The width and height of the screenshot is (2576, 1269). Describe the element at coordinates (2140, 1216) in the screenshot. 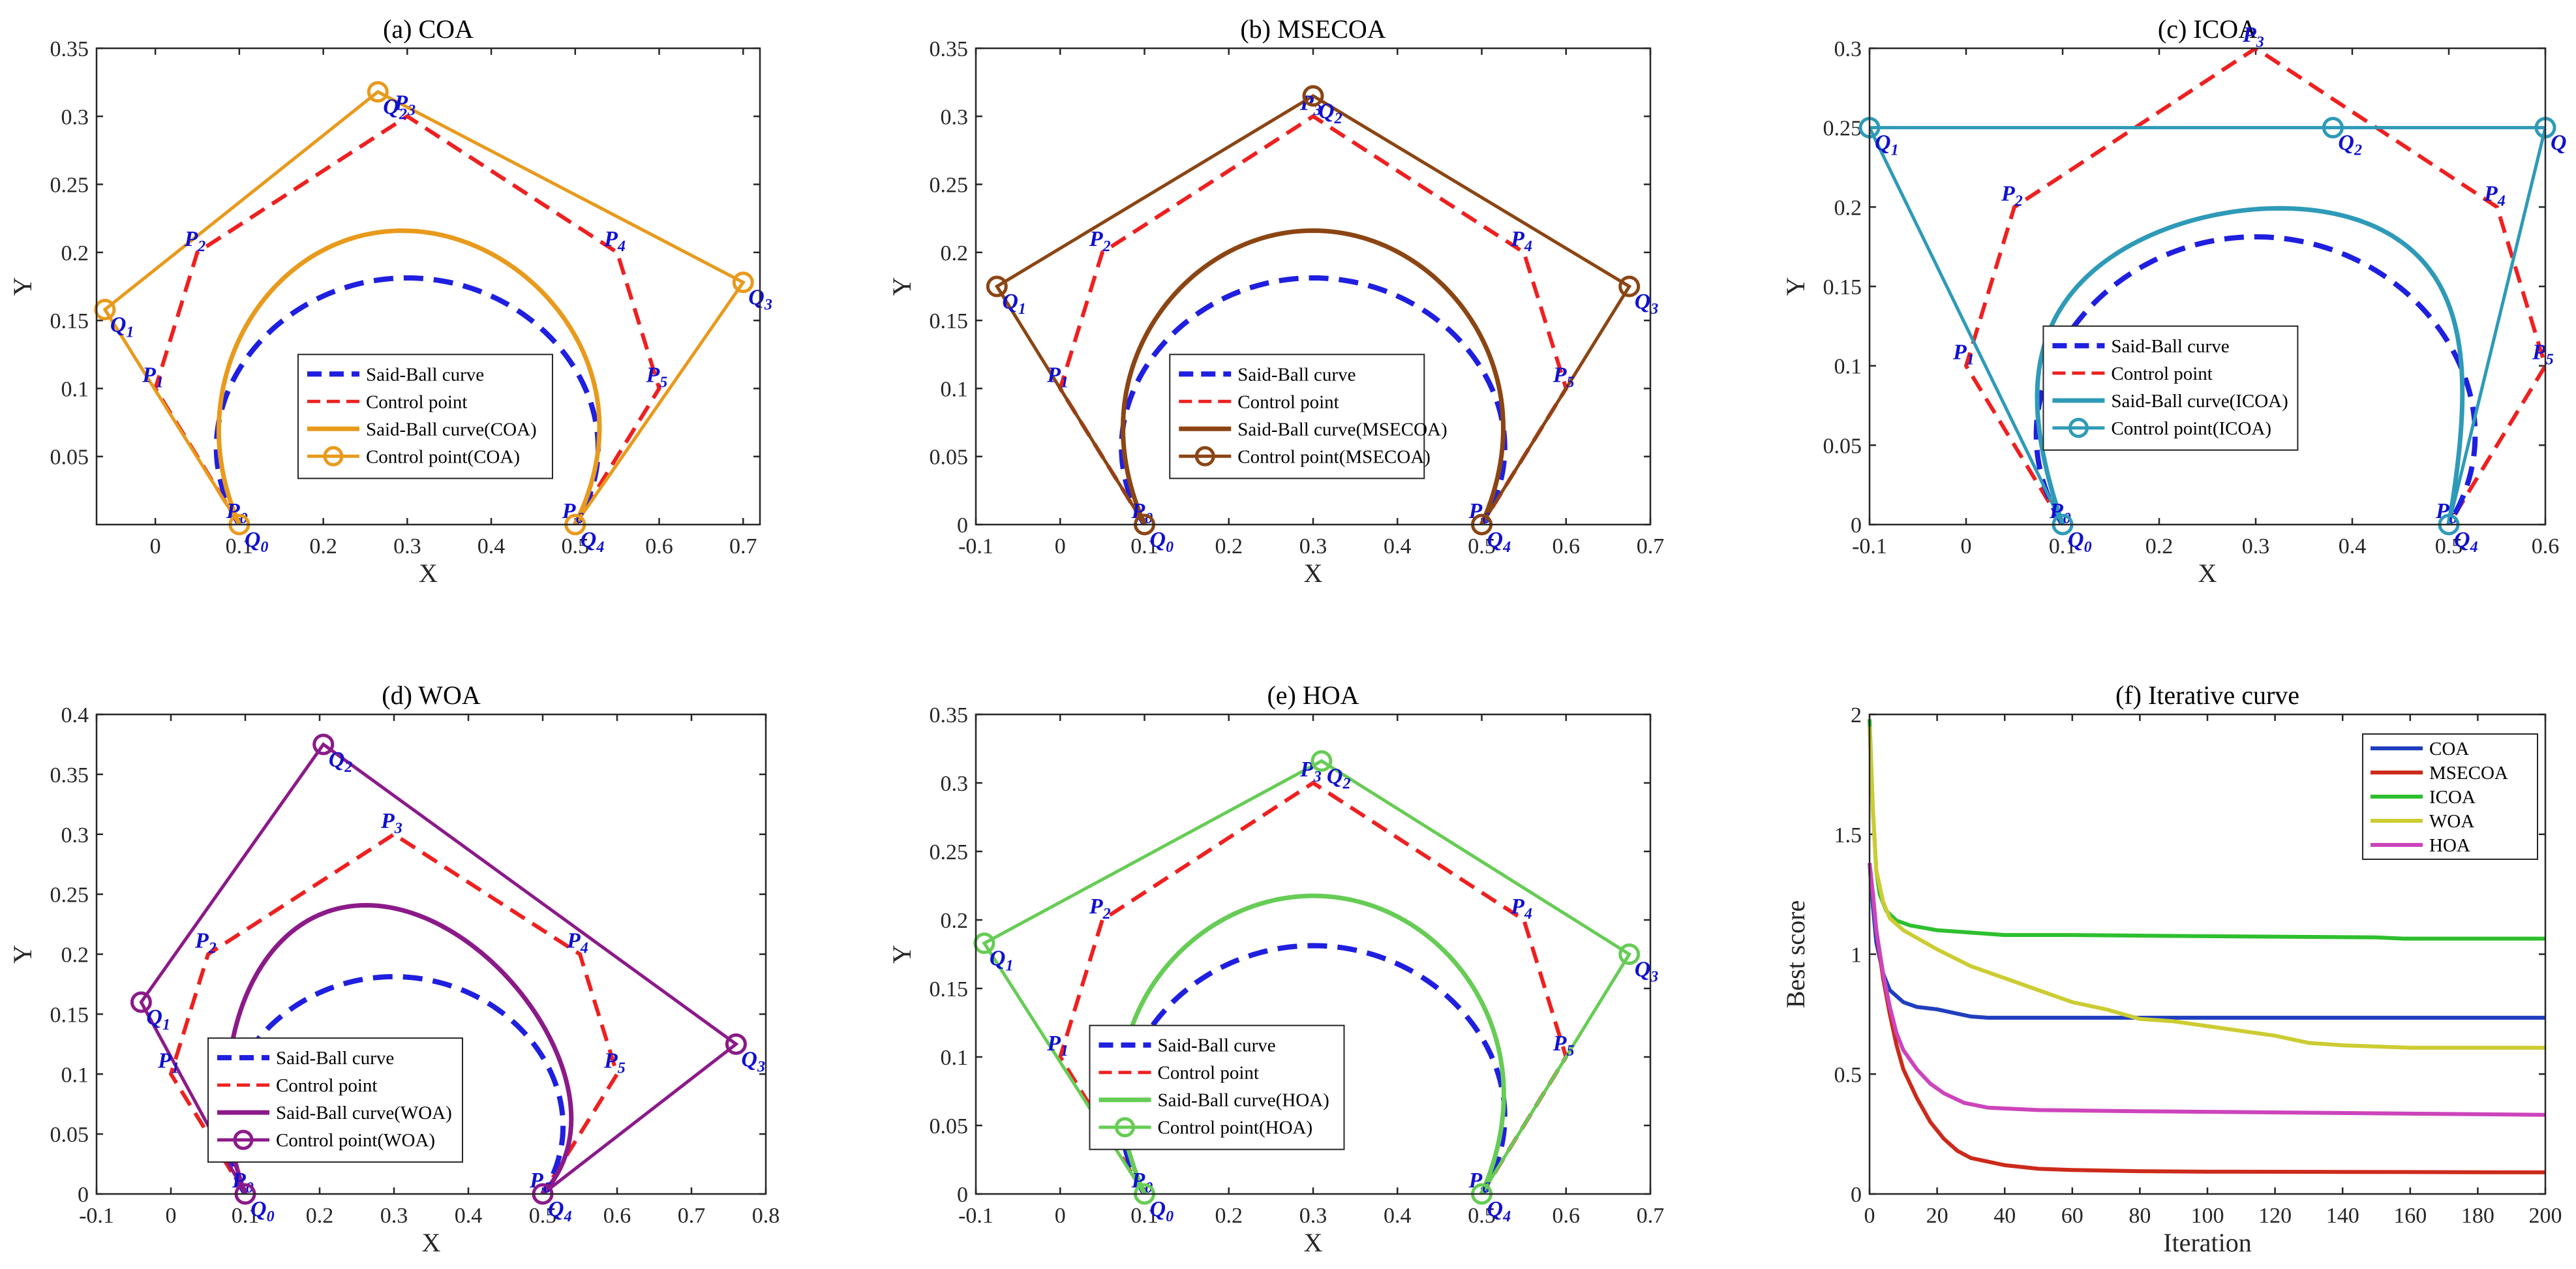

I see `x-tick-label: 80` at that location.